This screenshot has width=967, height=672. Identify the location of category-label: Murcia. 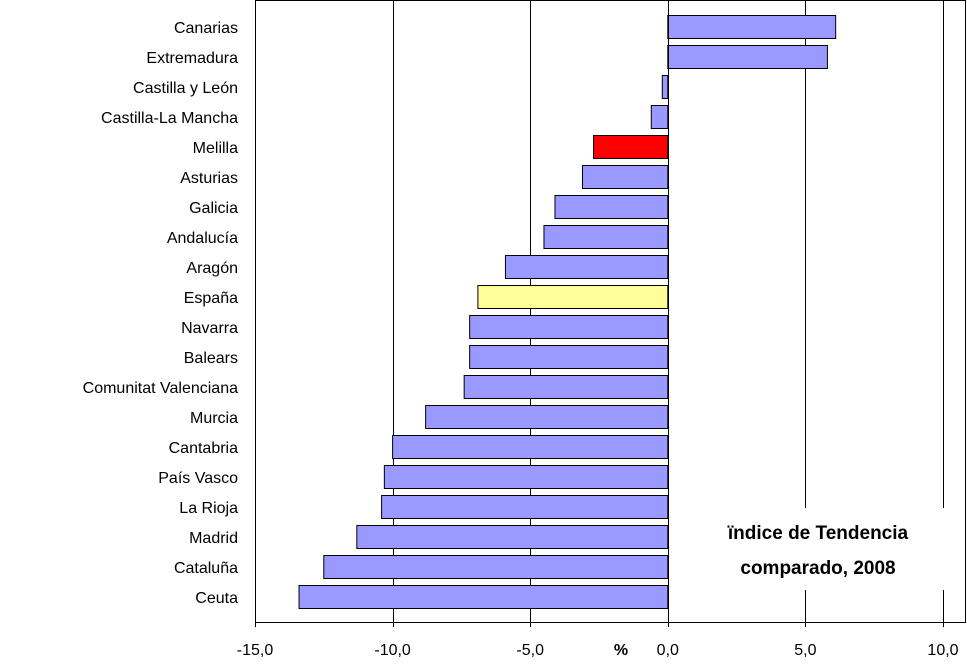
(214, 418).